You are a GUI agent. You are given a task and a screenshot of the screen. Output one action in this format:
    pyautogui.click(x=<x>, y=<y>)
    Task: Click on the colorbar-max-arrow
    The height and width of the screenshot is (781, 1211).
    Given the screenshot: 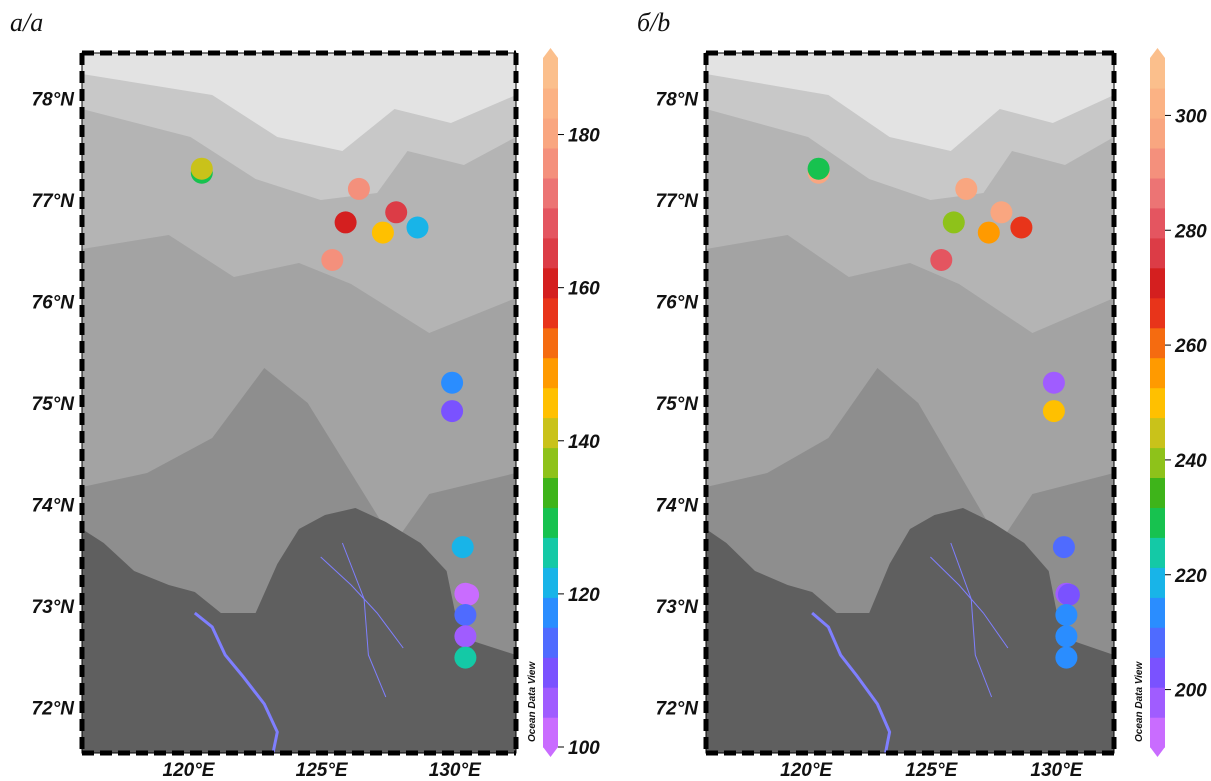 What is the action you would take?
    pyautogui.click(x=1157, y=53)
    